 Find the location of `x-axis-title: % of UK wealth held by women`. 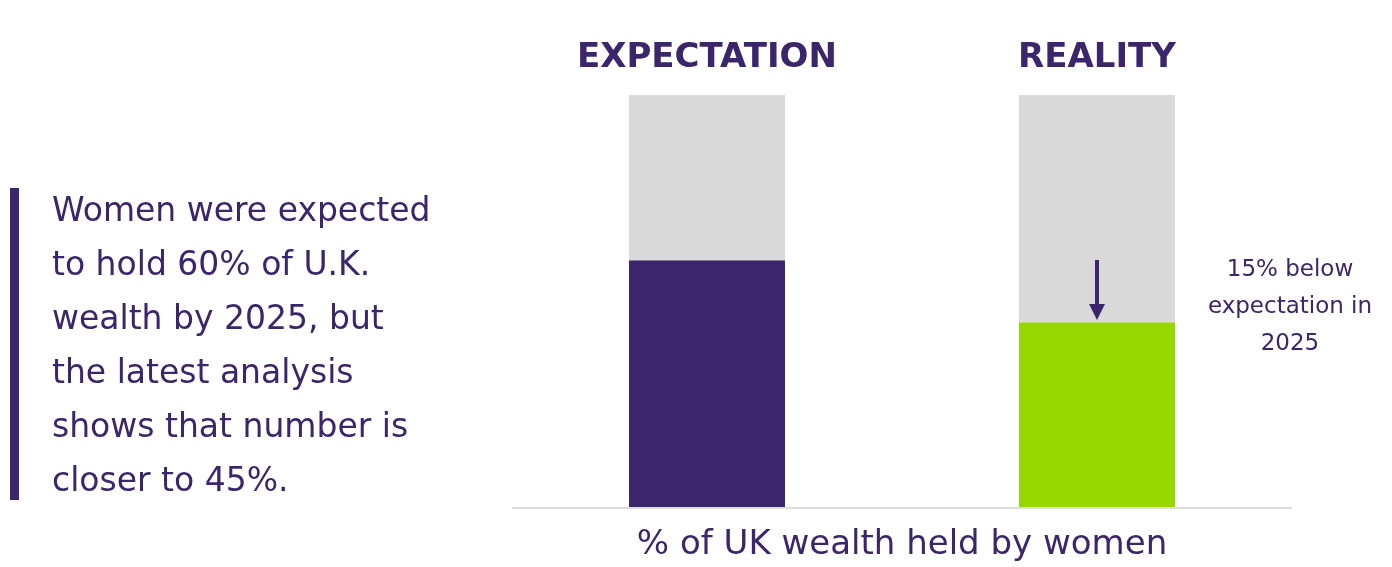

x-axis-title: % of UK wealth held by women is located at coordinates (902, 542).